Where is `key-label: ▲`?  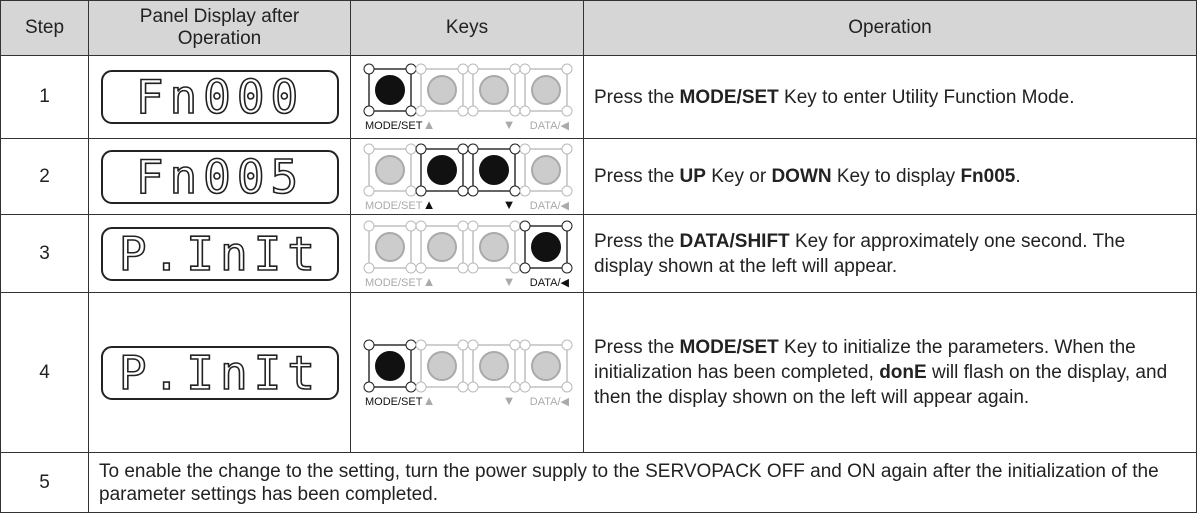
key-label: ▲ is located at coordinates (429, 204).